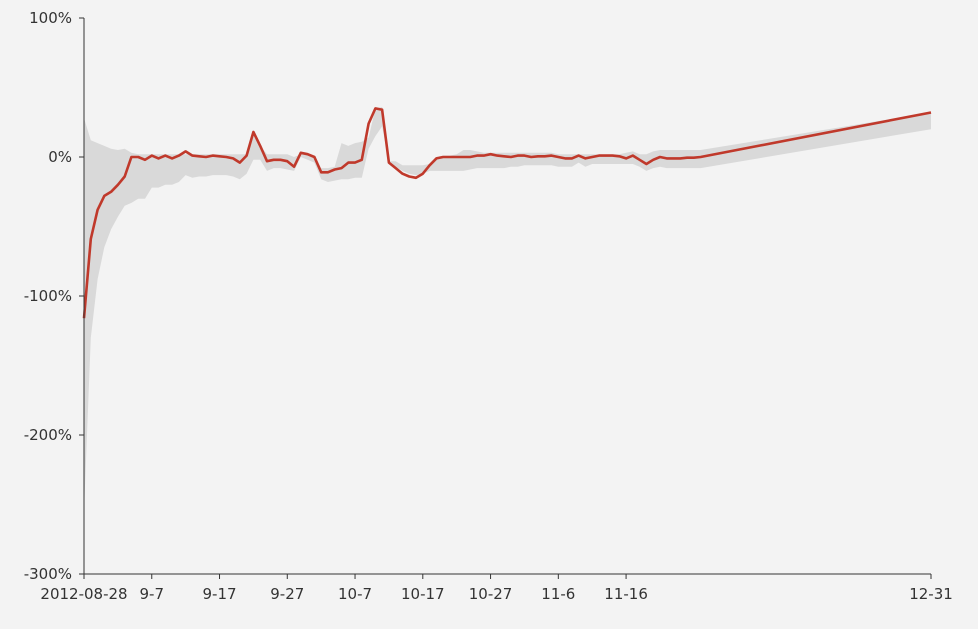  I want to click on x-tick-label: 10-17, so click(423, 594).